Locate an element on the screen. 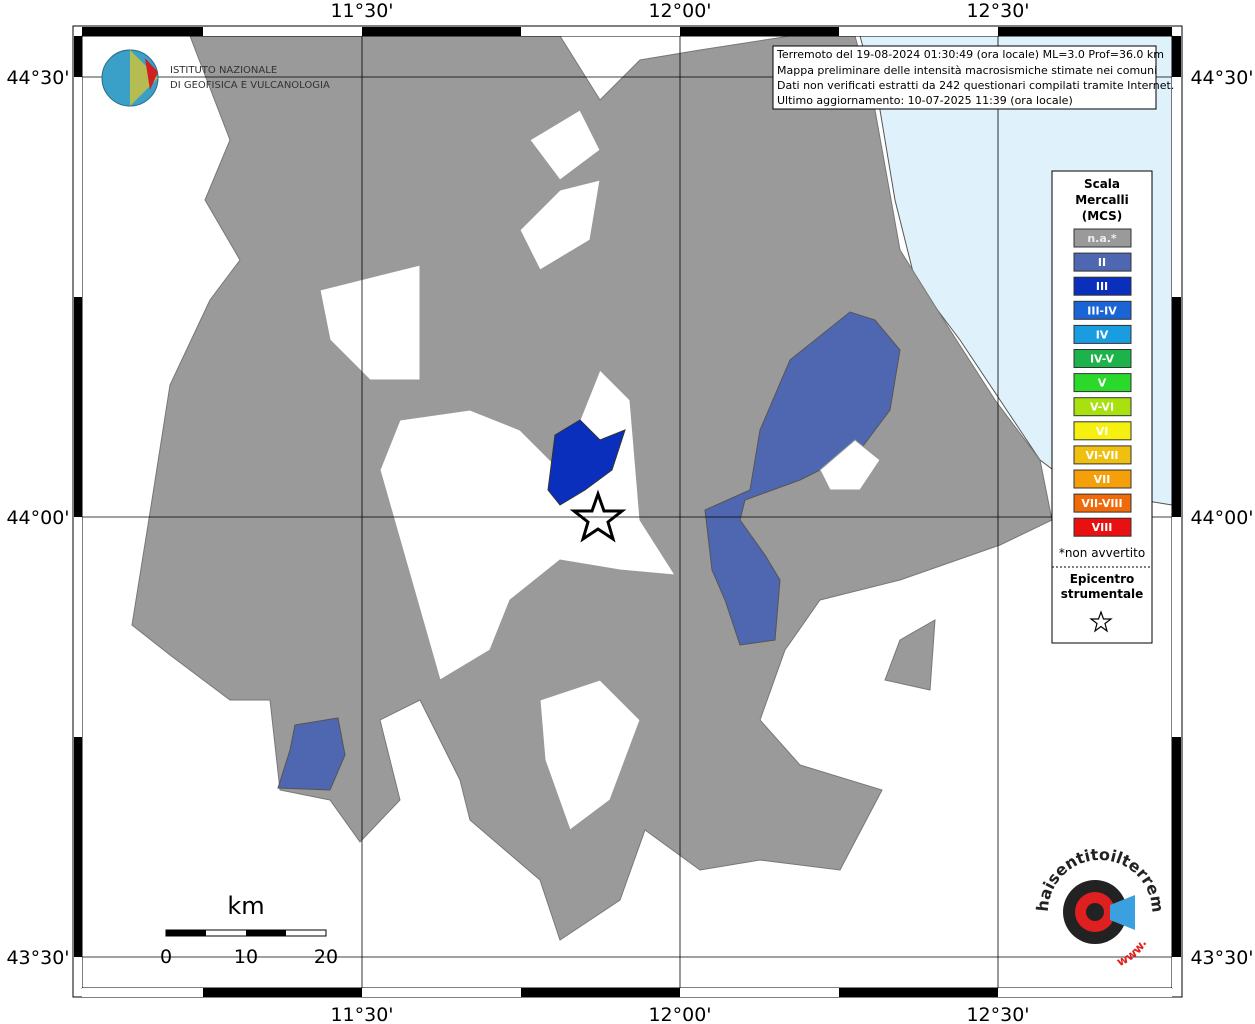 The height and width of the screenshot is (1024, 1255). legend-label: III is located at coordinates (1102, 286).